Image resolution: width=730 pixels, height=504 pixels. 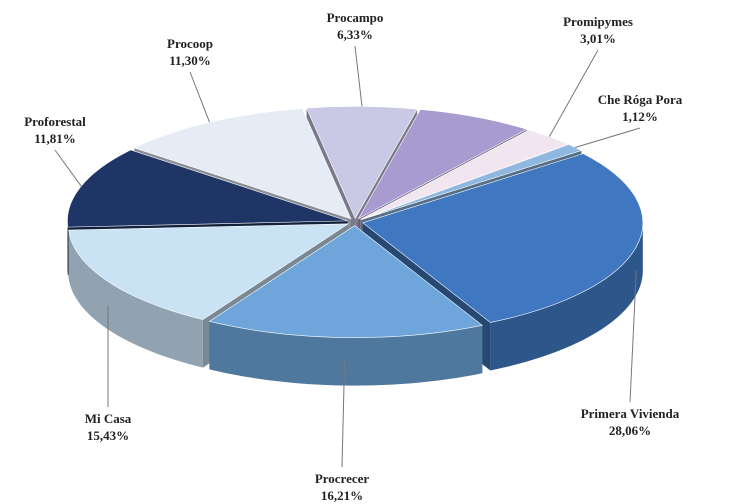 I want to click on slice-value-label: 6,33%, so click(x=355, y=34).